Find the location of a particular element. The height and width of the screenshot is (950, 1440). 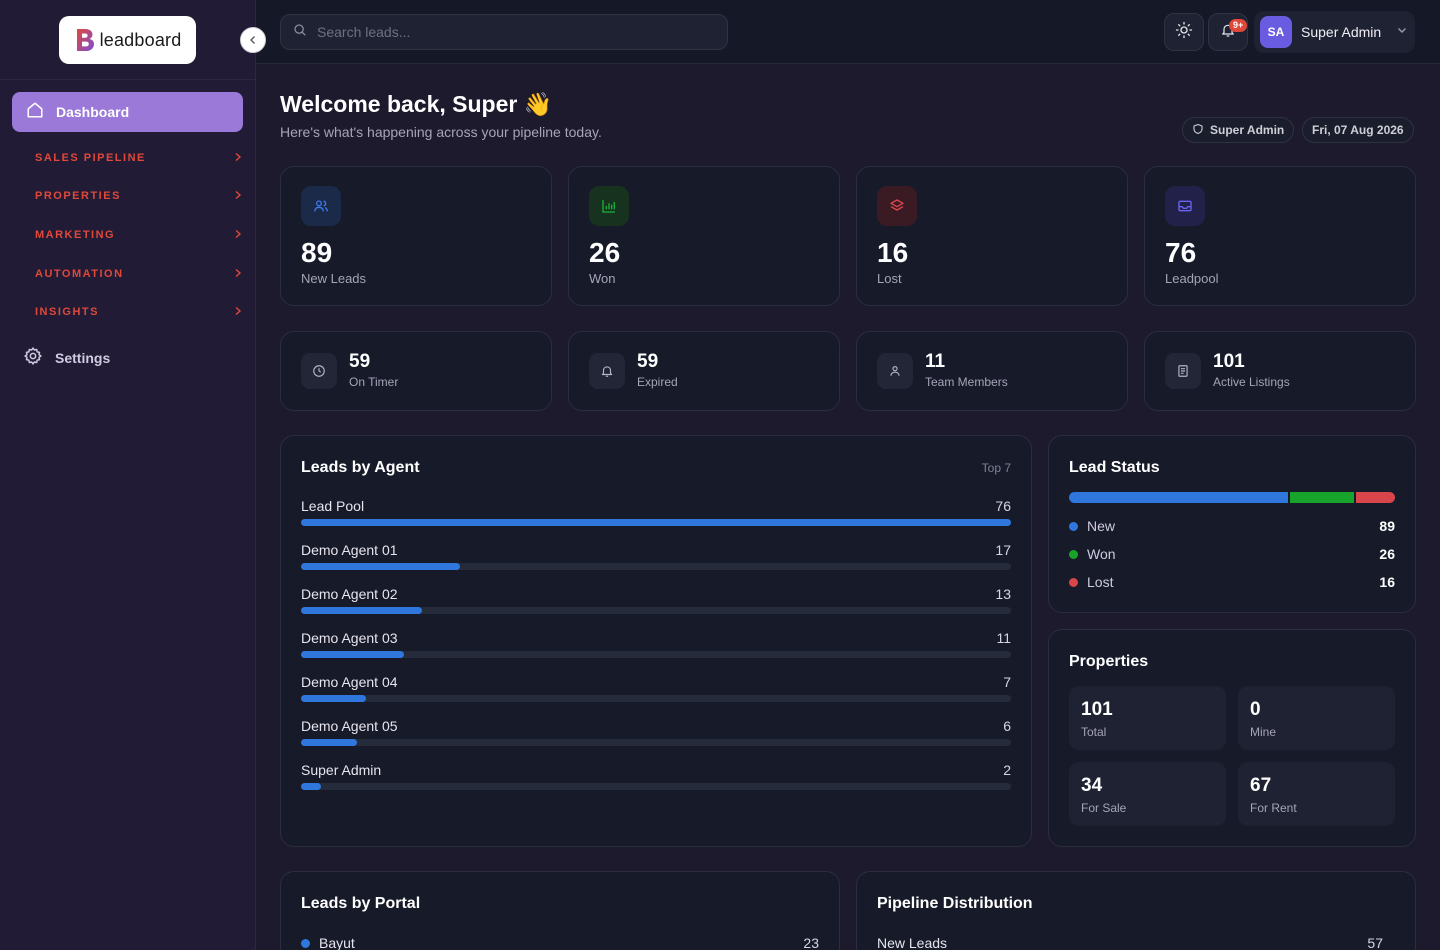

user-menu: SA Super Admin is located at coordinates (1334, 32).